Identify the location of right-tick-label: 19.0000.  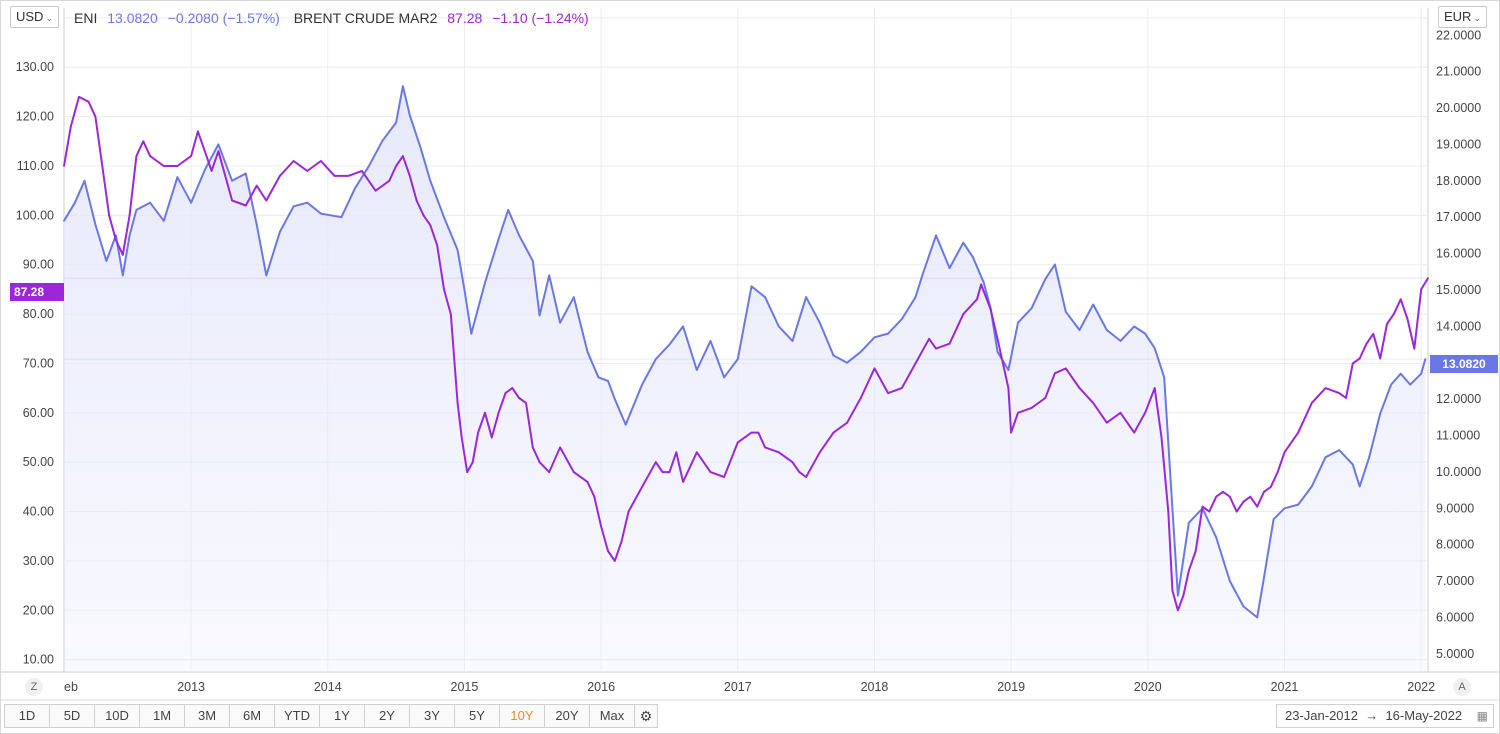
(1458, 144).